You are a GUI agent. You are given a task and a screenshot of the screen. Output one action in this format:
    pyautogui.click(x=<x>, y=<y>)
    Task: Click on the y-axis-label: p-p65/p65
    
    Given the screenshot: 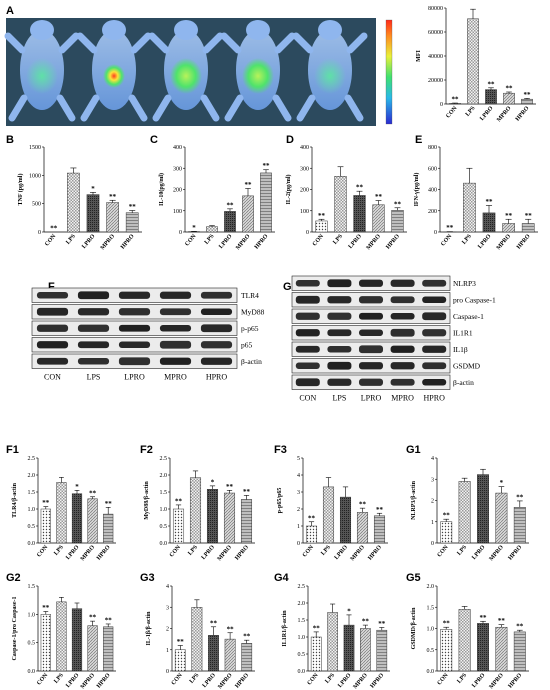 What is the action you would take?
    pyautogui.click(x=280, y=501)
    